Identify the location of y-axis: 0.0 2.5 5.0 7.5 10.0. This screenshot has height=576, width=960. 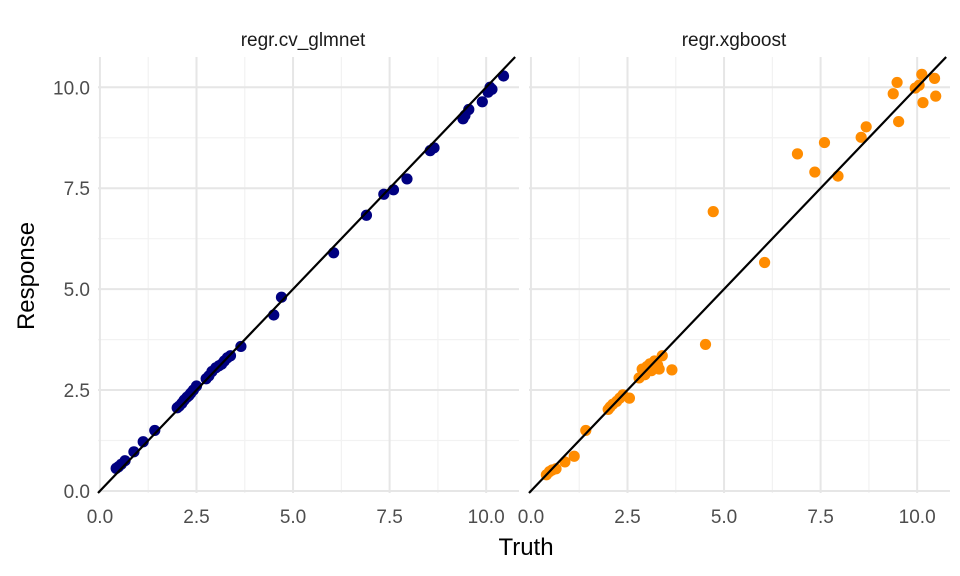
(71, 290).